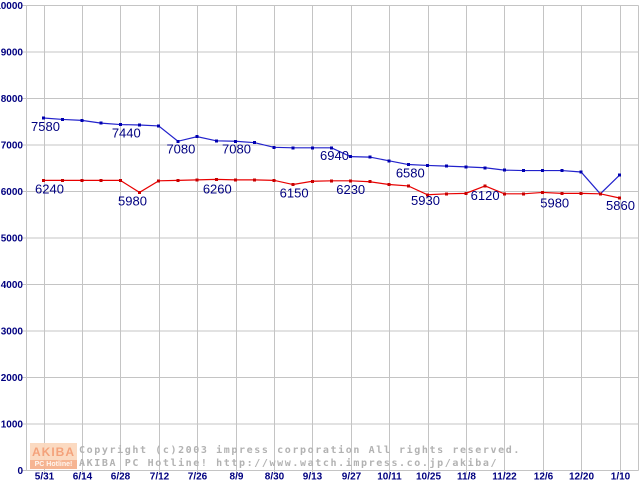 The image size is (640, 480). What do you see at coordinates (12, 146) in the screenshot?
I see `y-tick-label: 7000` at bounding box center [12, 146].